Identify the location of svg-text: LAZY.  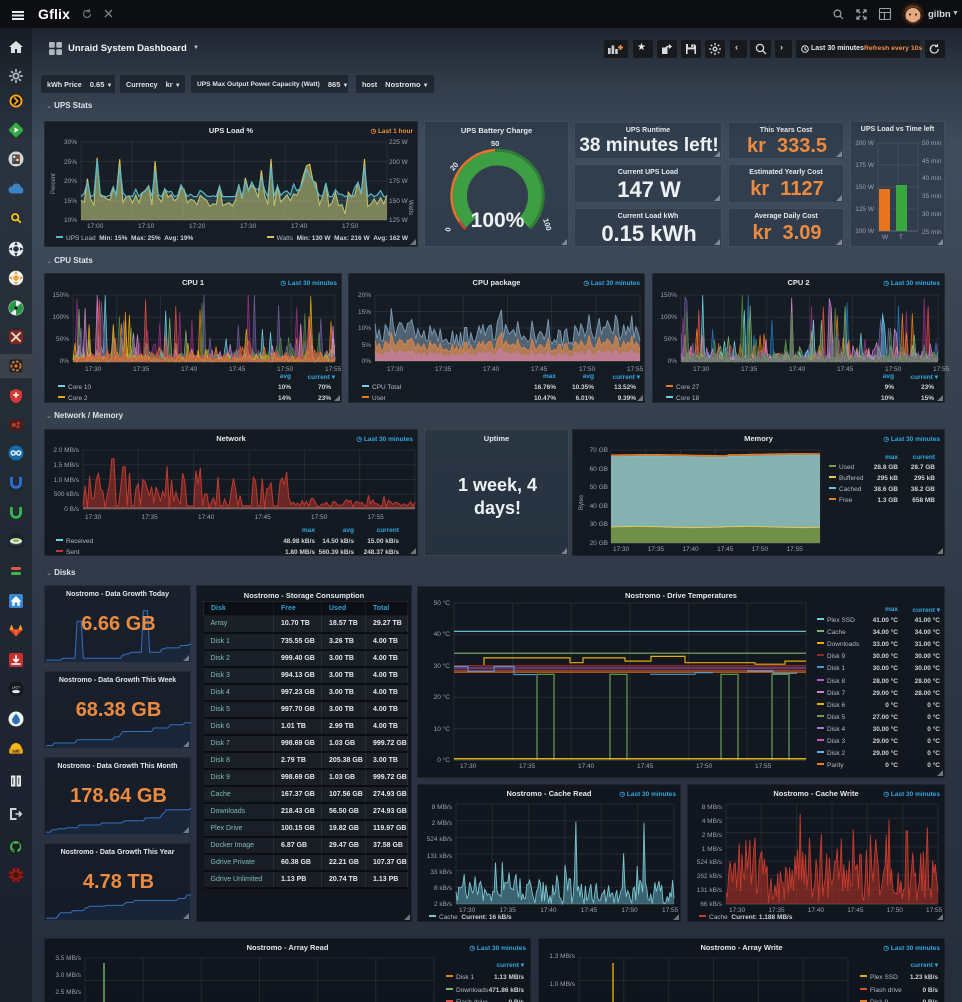
(16, 687).